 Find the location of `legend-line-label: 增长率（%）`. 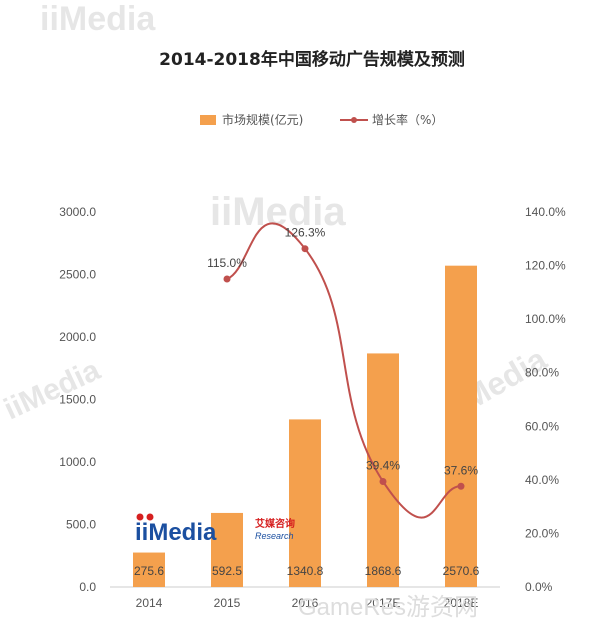

legend-line-label: 增长率（%） is located at coordinates (407, 119).